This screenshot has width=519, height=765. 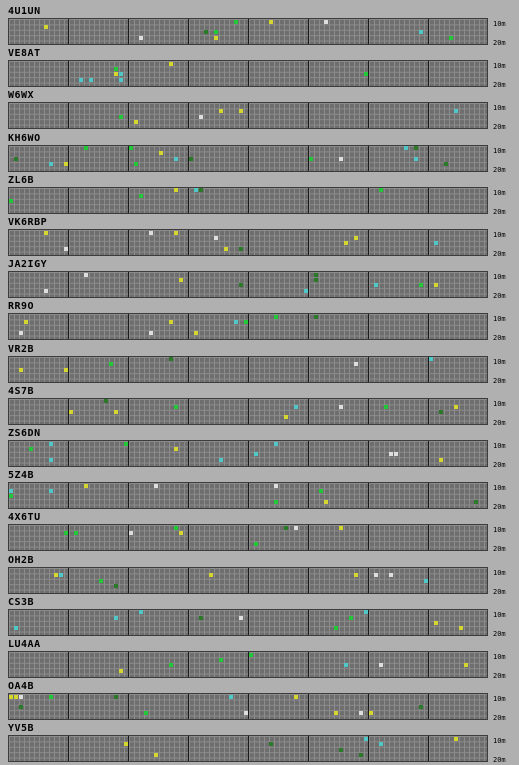 What do you see at coordinates (259, 278) in the screenshot?
I see `station-row: JA2IGY 10m 20m` at bounding box center [259, 278].